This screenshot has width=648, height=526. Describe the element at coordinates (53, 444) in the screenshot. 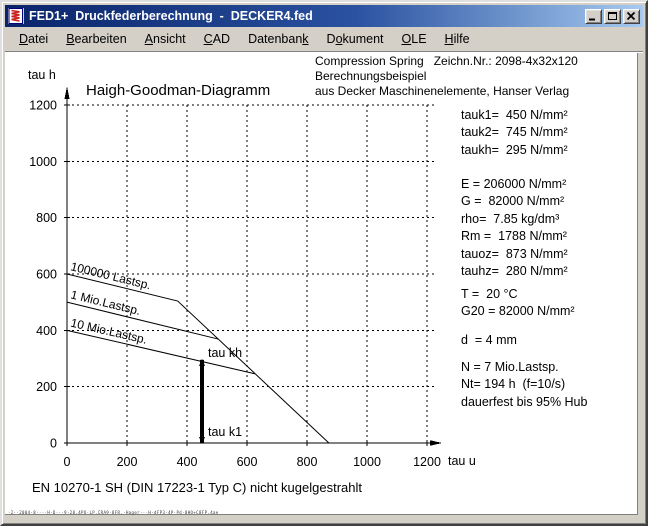

I see `y-tick-label: 0` at that location.